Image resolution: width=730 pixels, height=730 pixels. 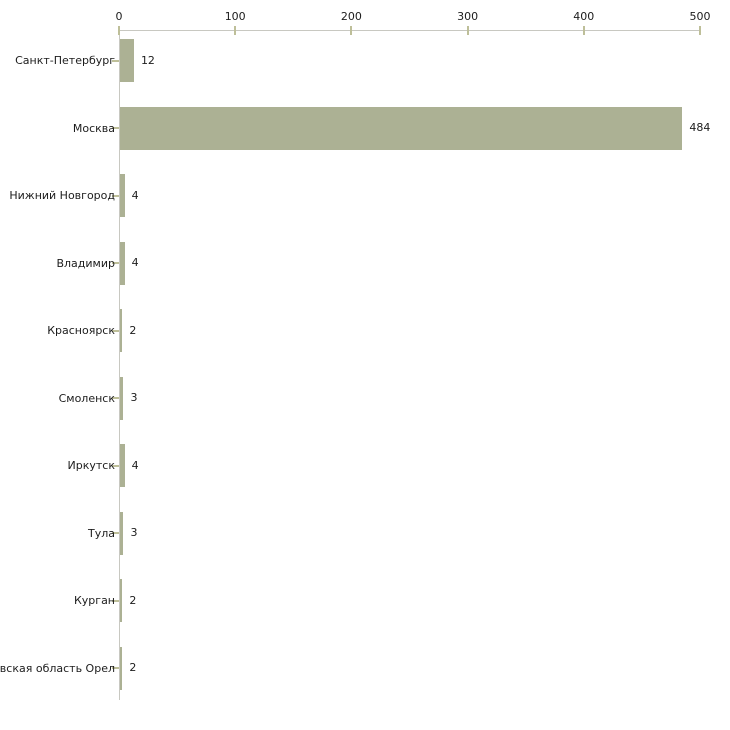 What do you see at coordinates (700, 16) in the screenshot?
I see `x-axis-tick-label: 500` at bounding box center [700, 16].